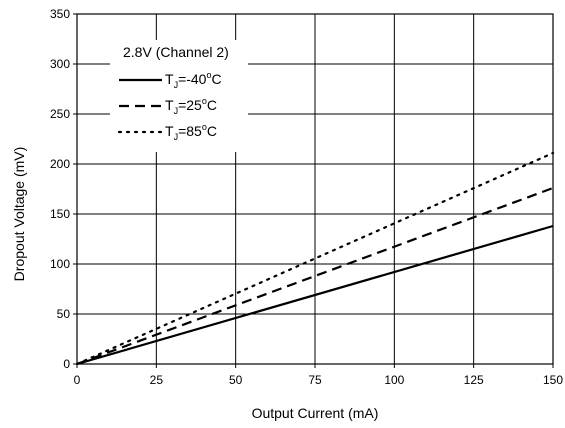 The image size is (565, 428). I want to click on x-tick-label: 100, so click(394, 380).